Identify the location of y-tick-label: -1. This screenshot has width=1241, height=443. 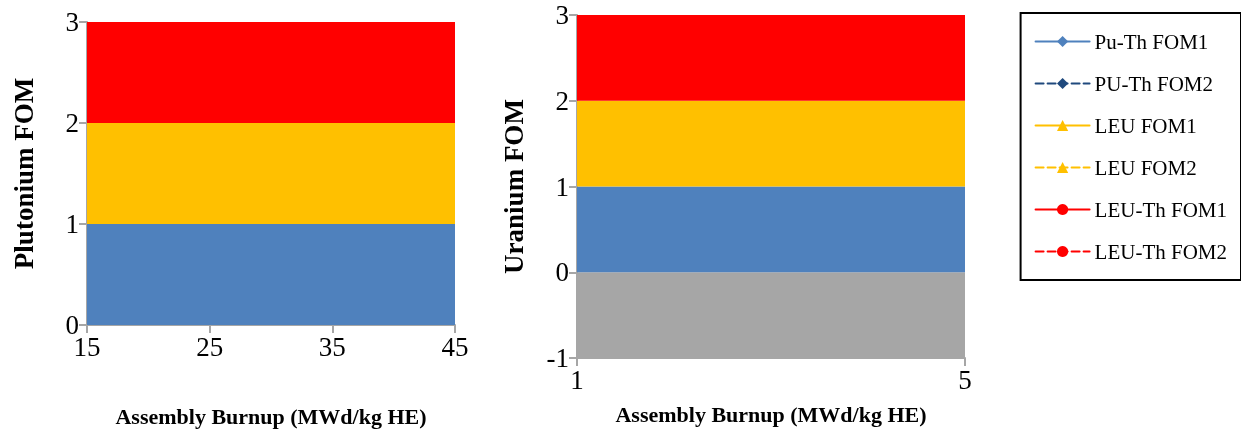
(557, 358).